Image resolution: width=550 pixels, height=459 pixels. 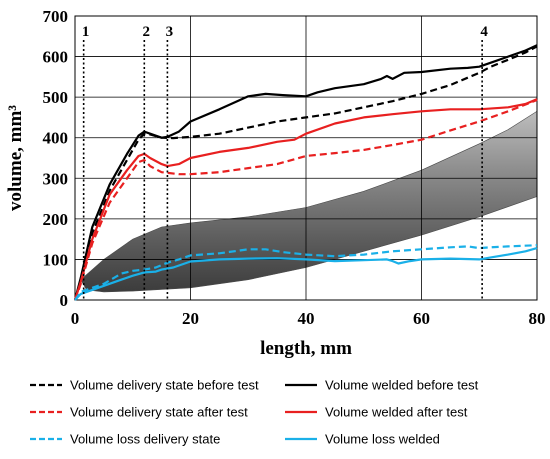 I want to click on legend-label-6: Volume loss welded, so click(x=382, y=439).